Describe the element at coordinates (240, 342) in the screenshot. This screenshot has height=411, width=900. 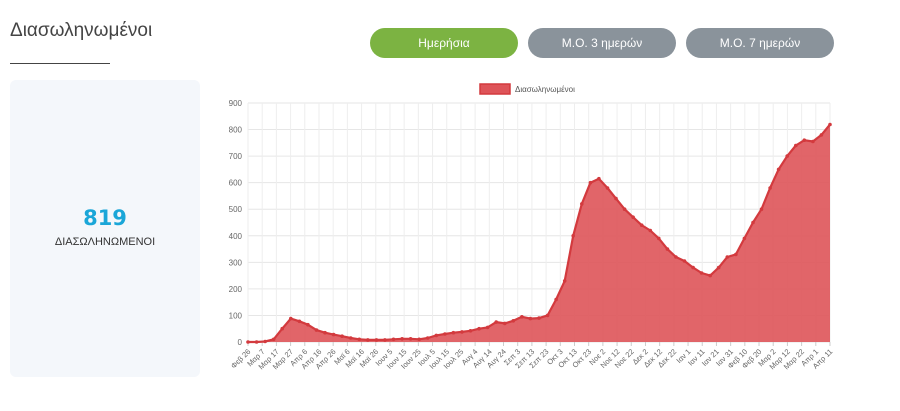
I see `y-tick-label: 0` at that location.